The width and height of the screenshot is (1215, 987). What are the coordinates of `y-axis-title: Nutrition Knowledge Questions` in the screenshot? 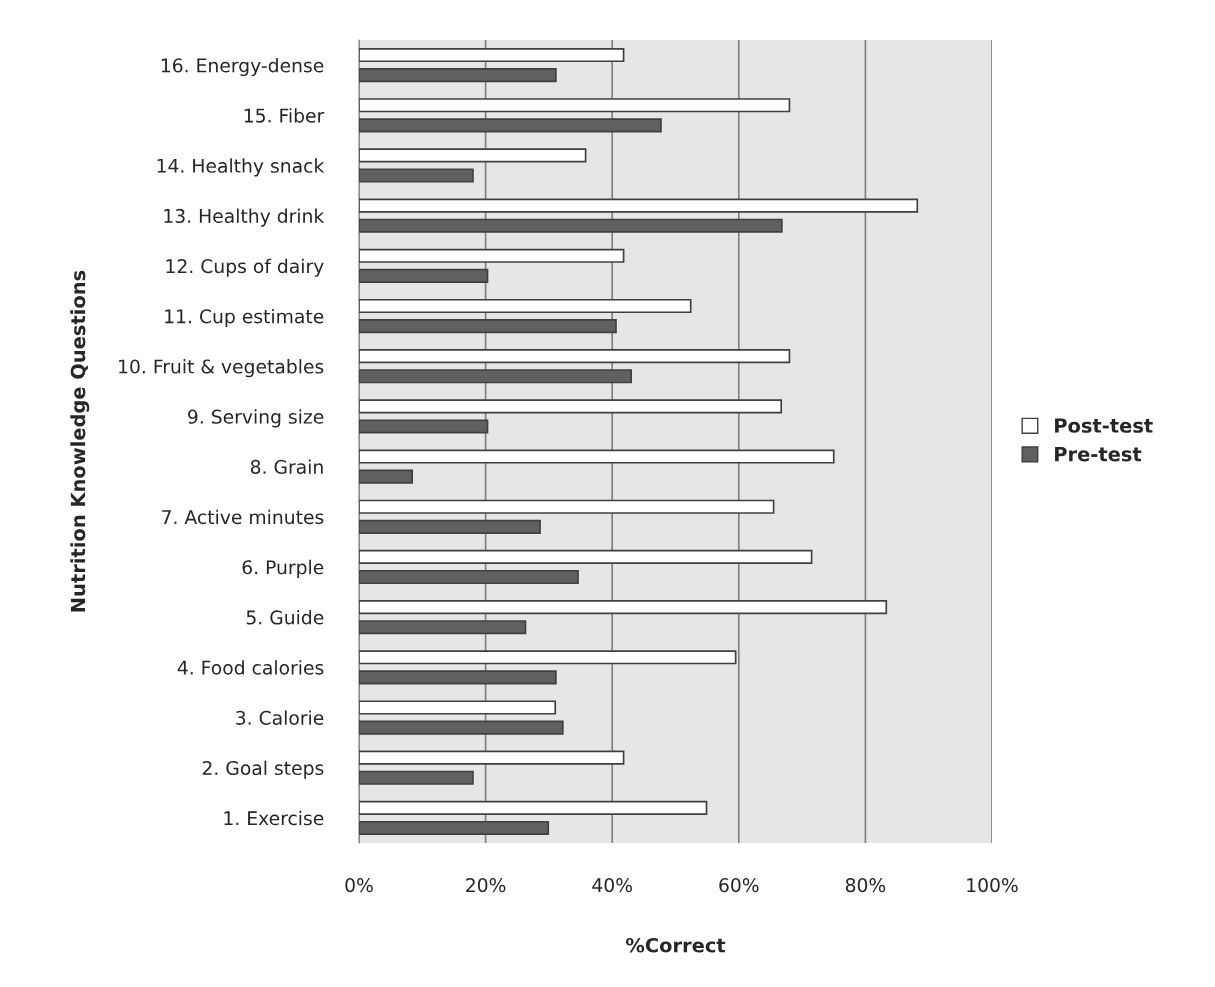 It's located at (80, 441).